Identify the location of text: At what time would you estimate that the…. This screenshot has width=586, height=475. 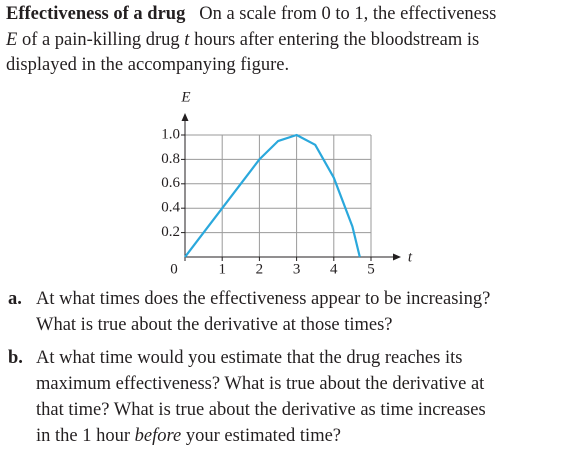
(249, 358).